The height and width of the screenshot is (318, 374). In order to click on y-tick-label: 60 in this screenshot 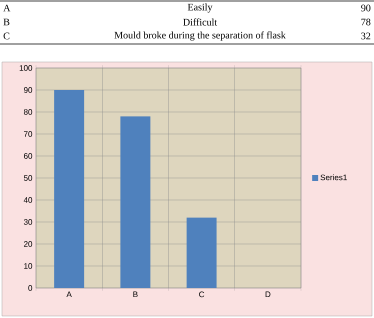, I will do `click(28, 156)`.